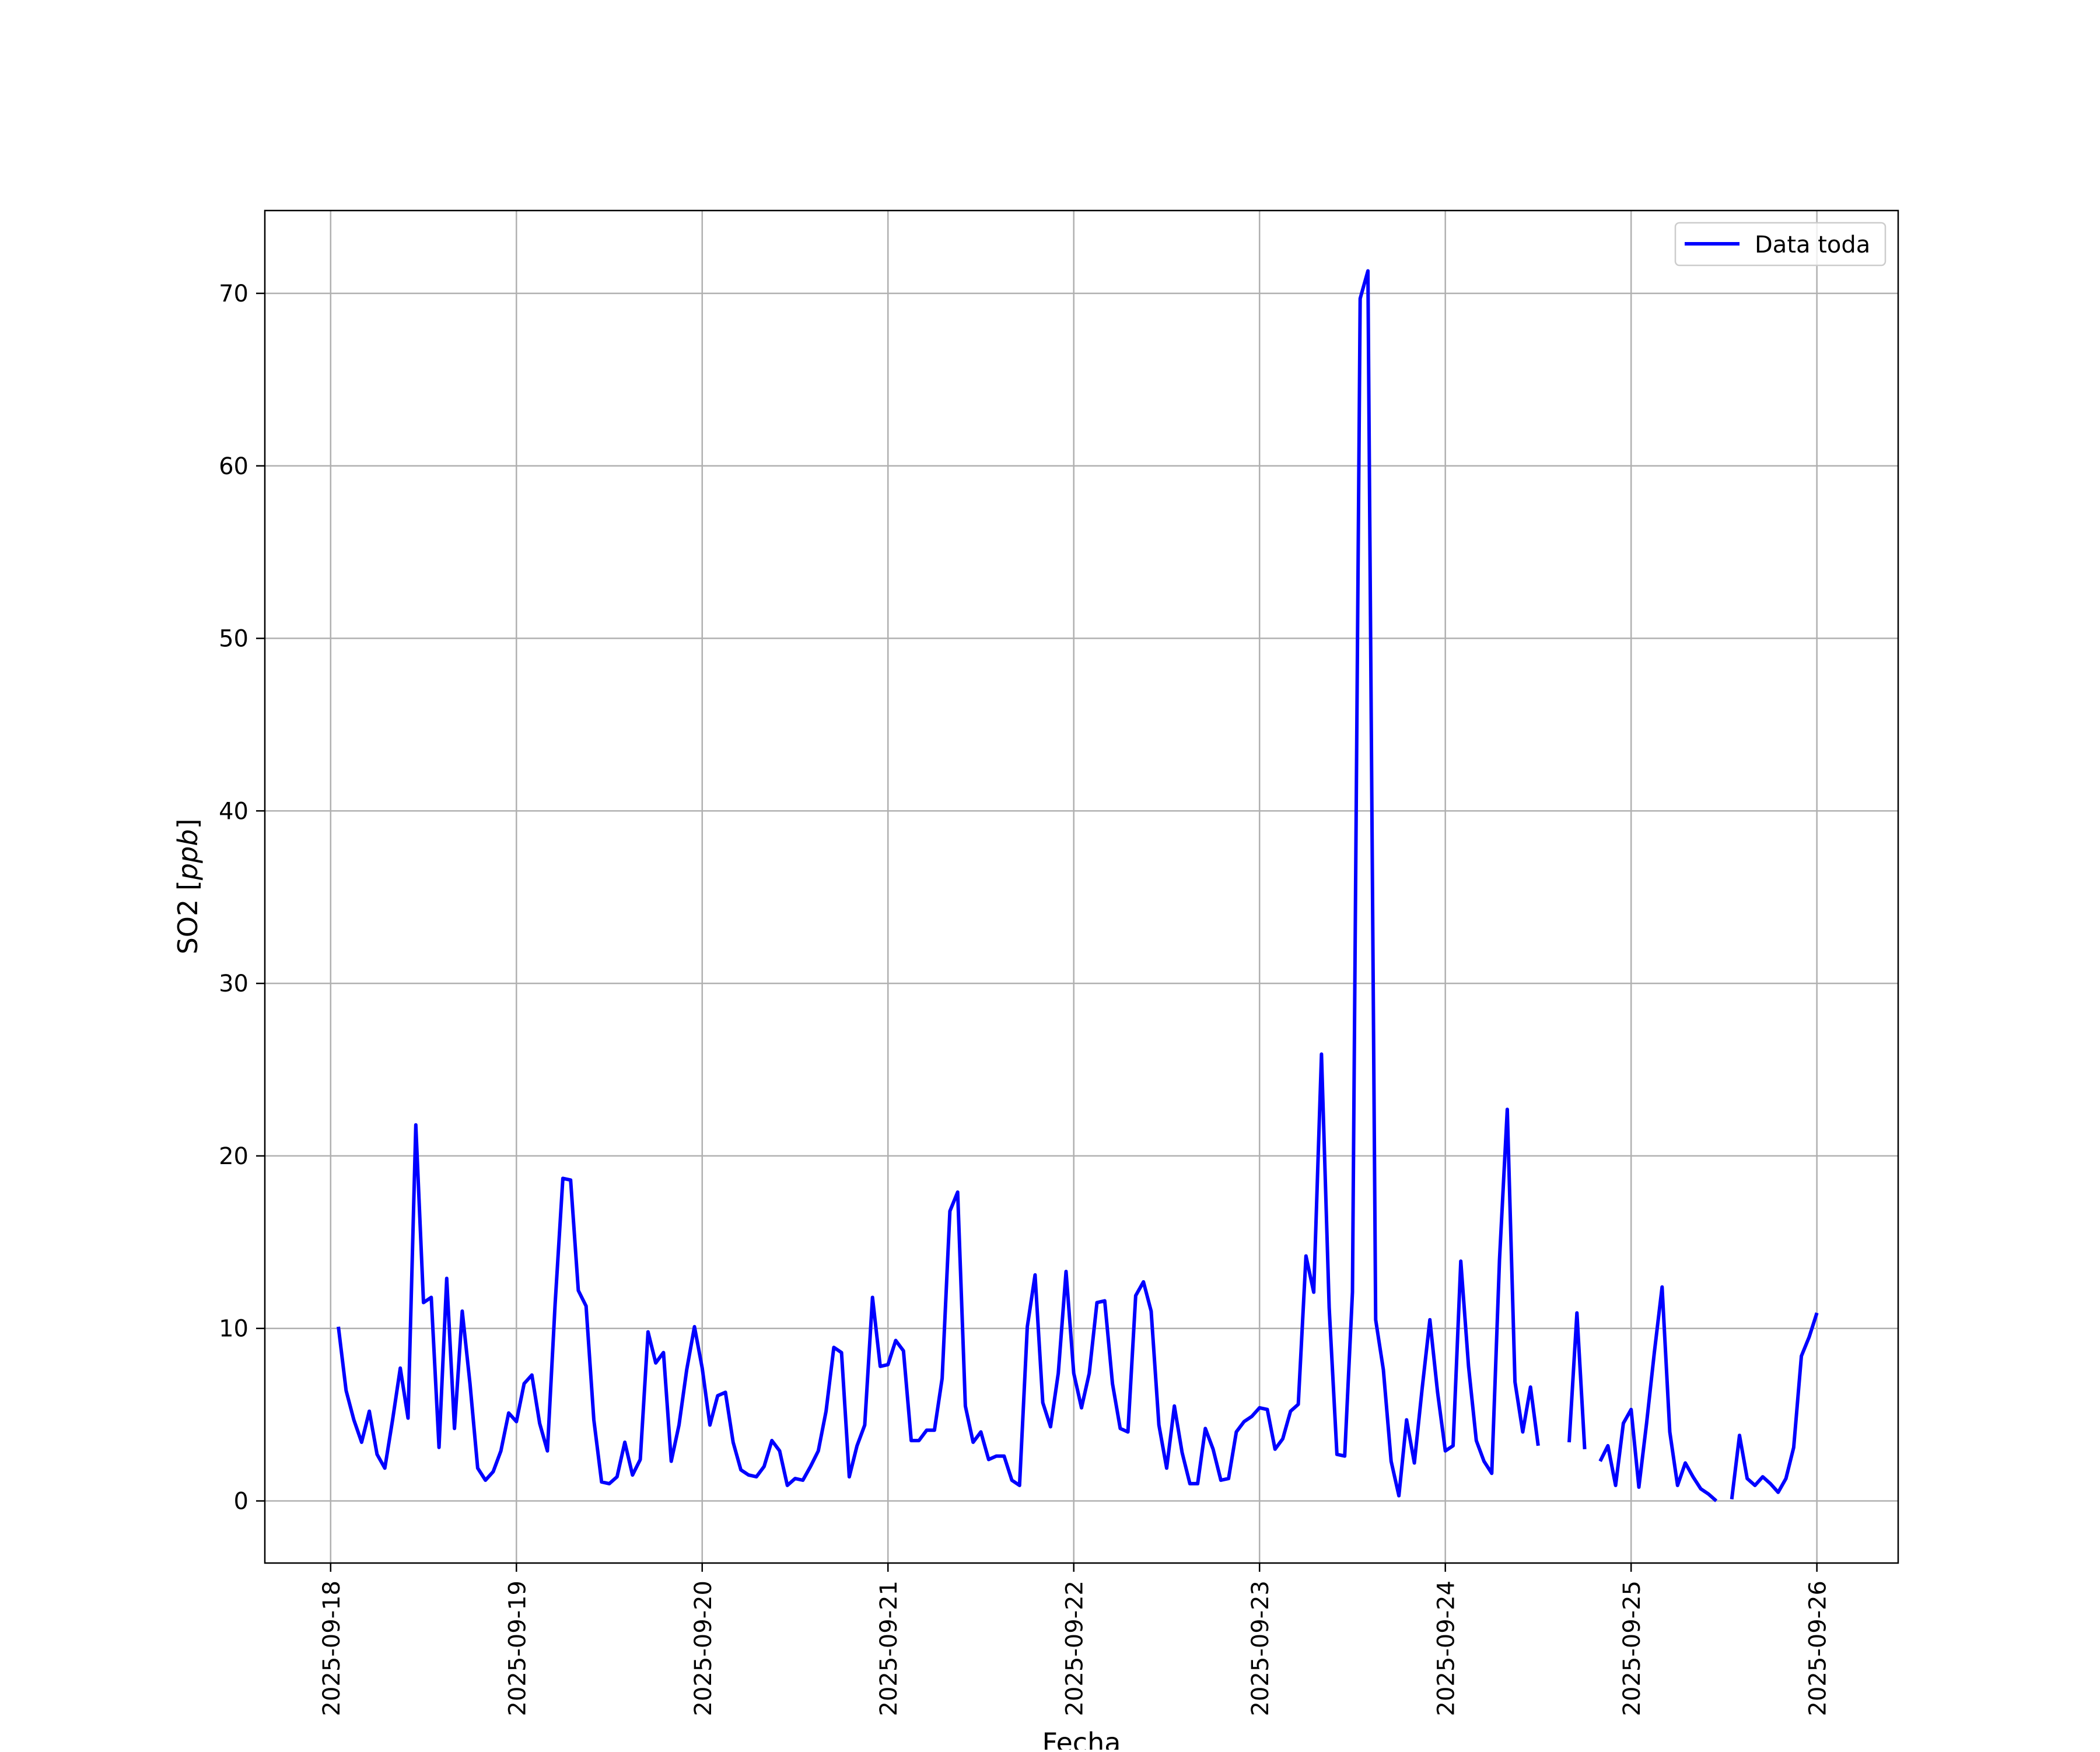 Image resolution: width=2100 pixels, height=1752 pixels. I want to click on y-tick-label: 0, so click(242, 1501).